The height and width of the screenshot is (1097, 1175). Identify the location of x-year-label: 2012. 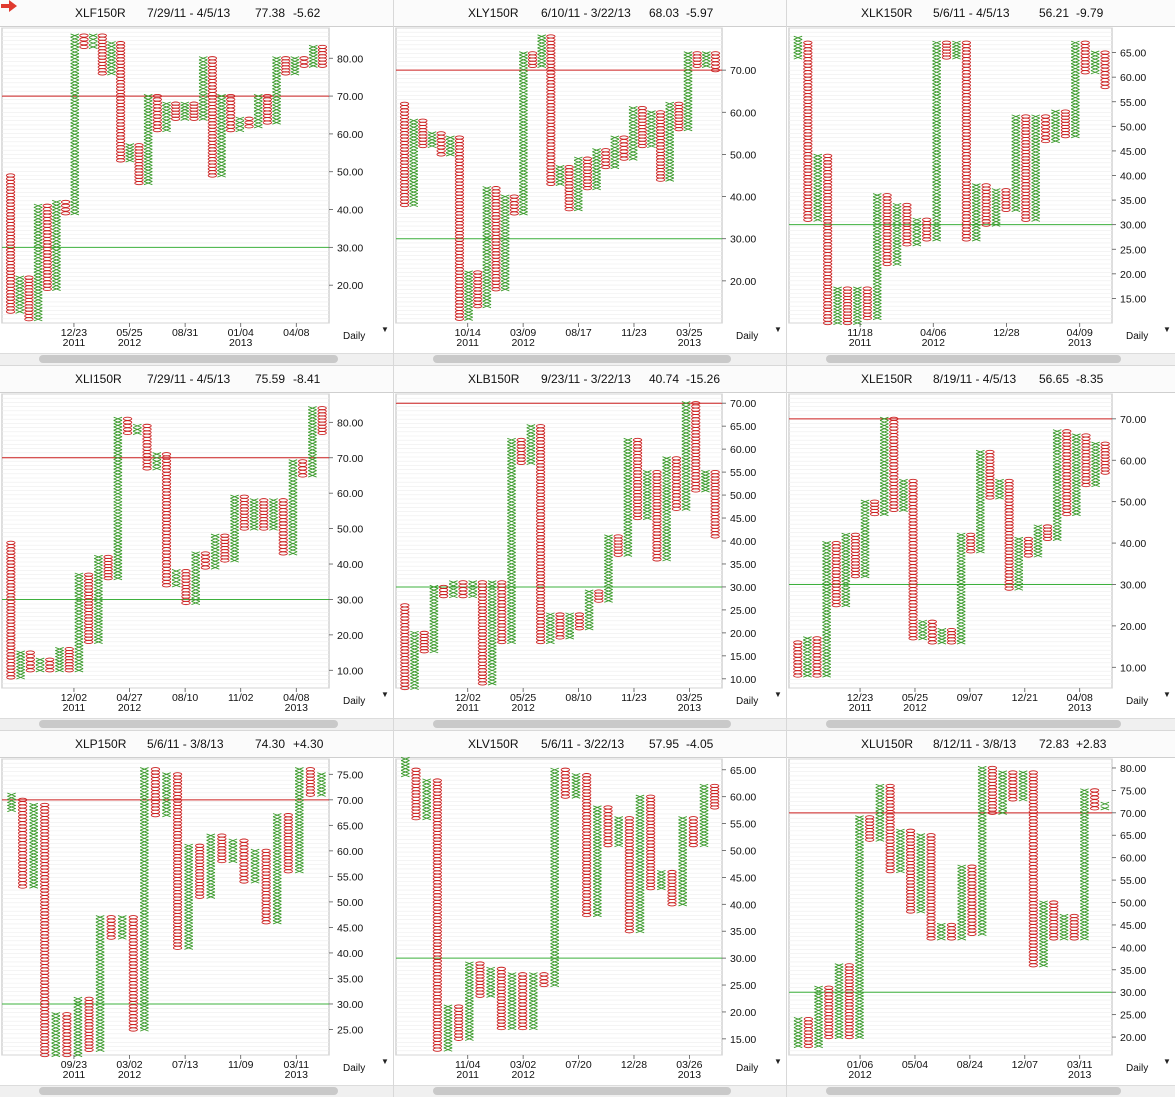
(523, 1075).